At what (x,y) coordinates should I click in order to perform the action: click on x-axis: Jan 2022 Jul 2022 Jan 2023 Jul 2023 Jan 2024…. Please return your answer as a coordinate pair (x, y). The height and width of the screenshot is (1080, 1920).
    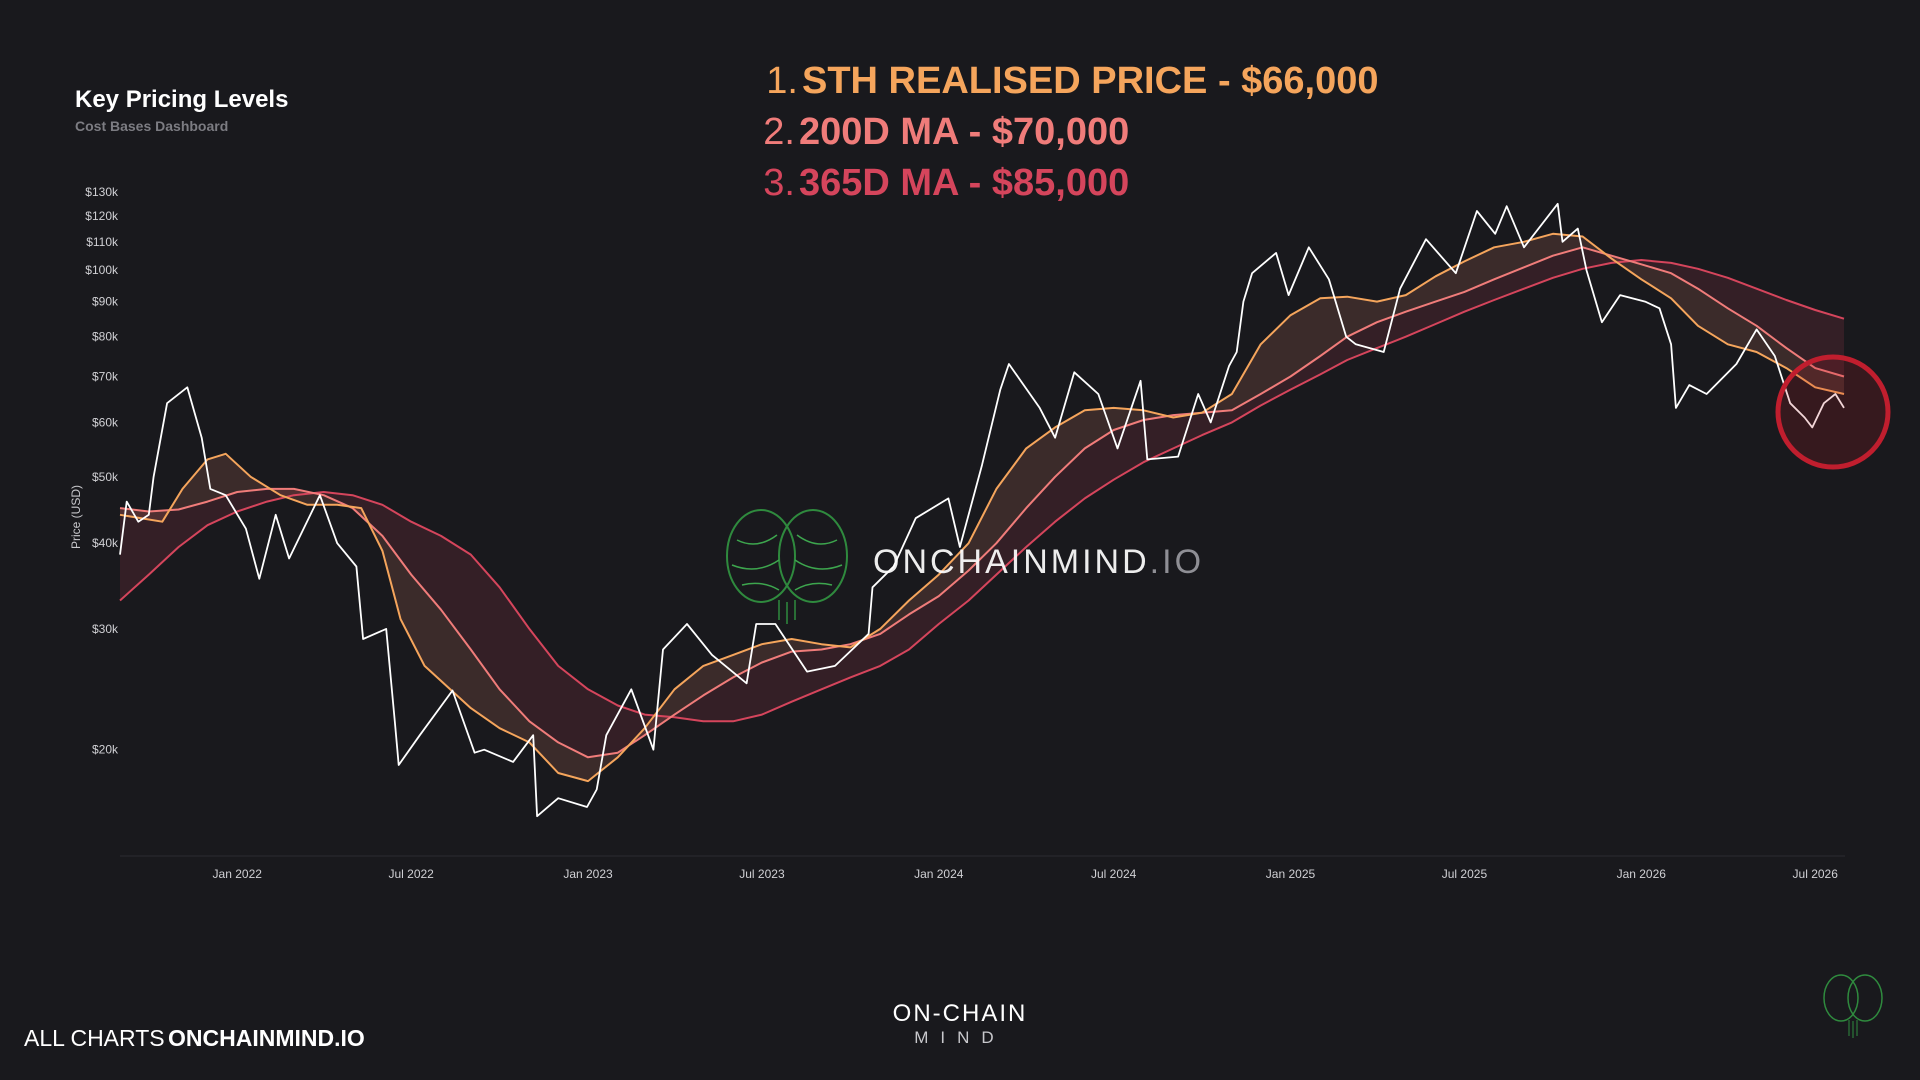
    Looking at the image, I should click on (1026, 874).